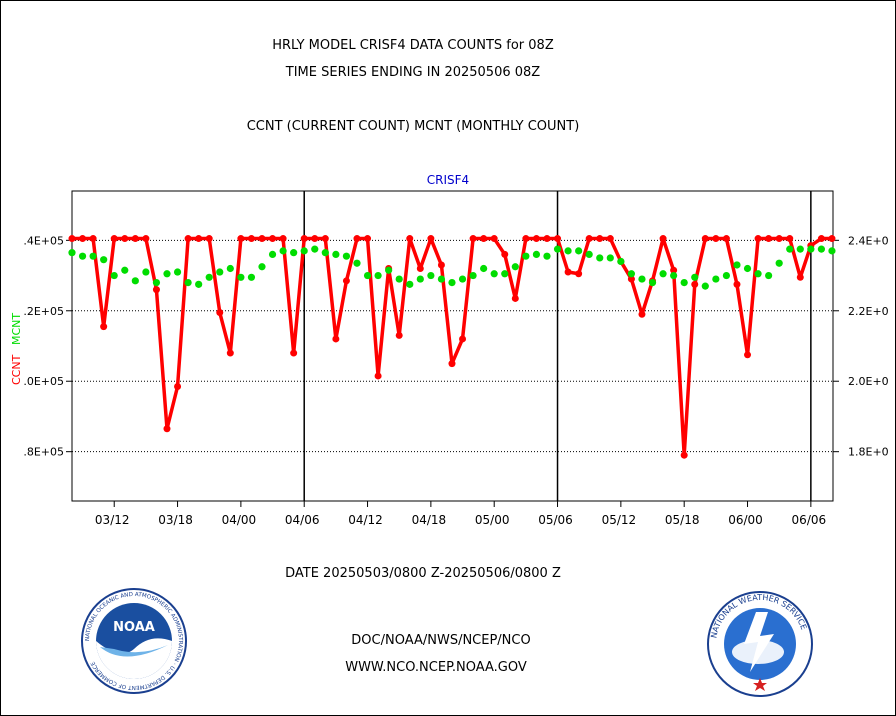  Describe the element at coordinates (43, 381) in the screenshot. I see `y-tick-label-left: .0E+05` at that location.